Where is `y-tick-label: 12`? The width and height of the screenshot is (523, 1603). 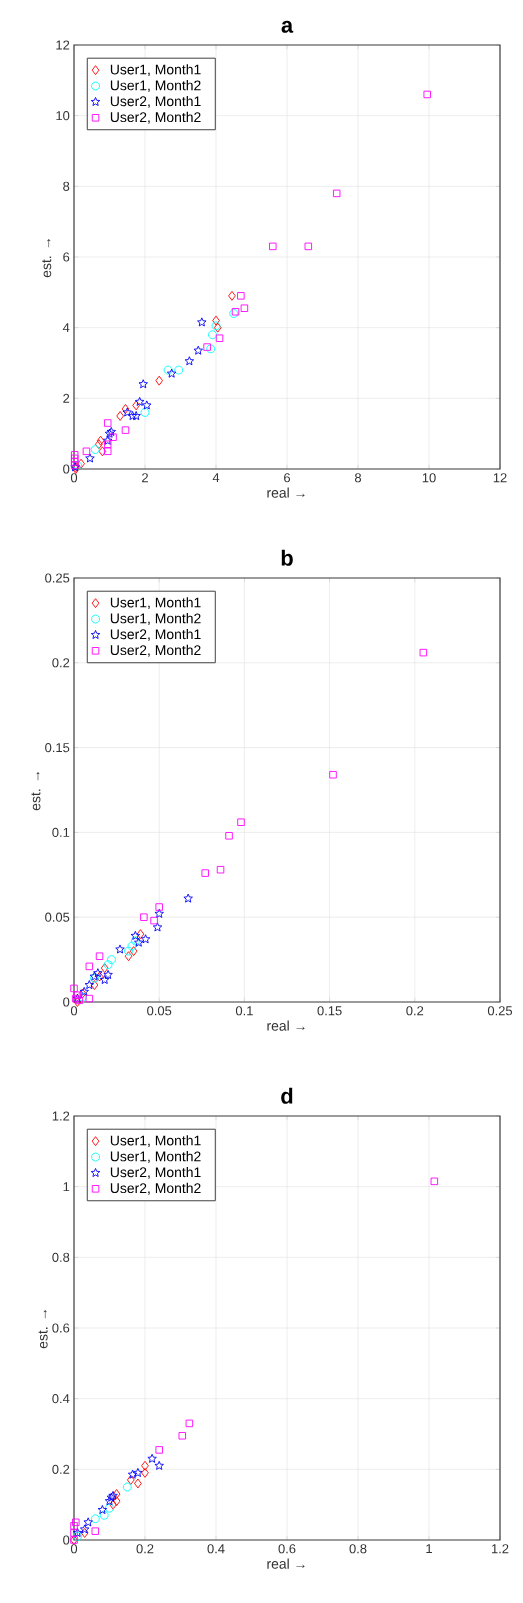
y-tick-label: 12 is located at coordinates (63, 45).